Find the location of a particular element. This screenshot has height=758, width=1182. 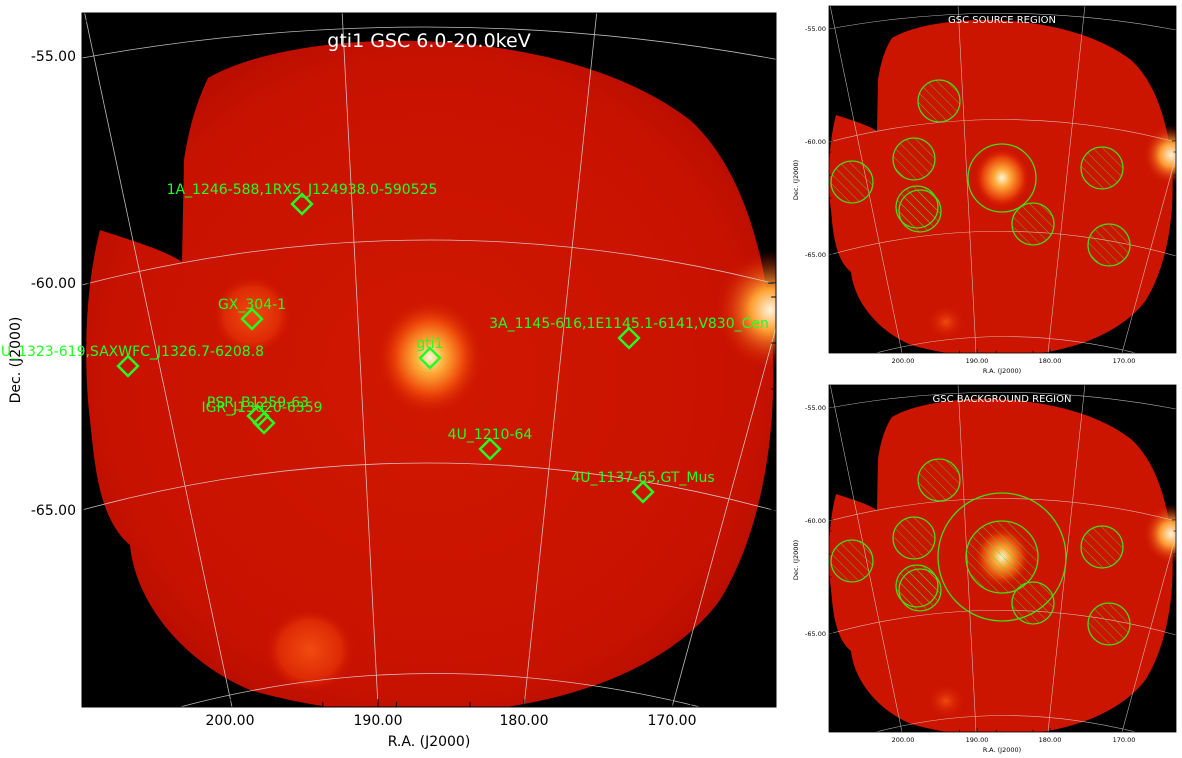

source-label: 4U_1137-65,GT_Mus is located at coordinates (642, 478).